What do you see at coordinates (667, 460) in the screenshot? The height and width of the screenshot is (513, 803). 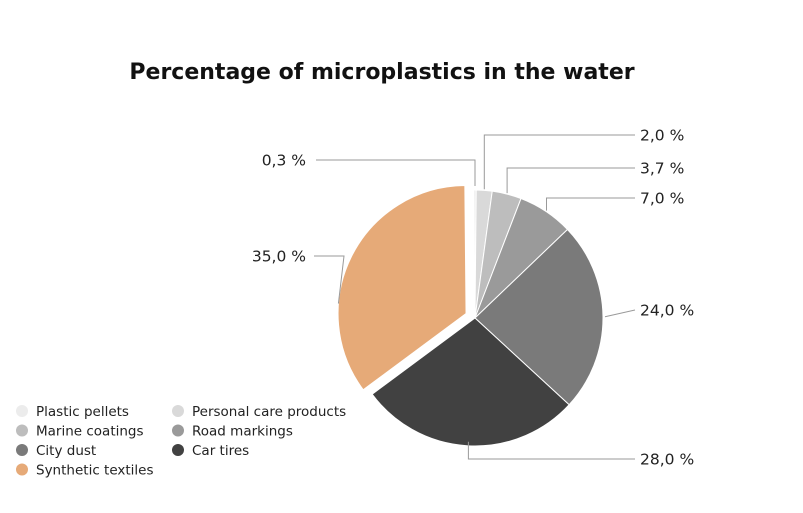 I see `data-label-car-tires: 28,0 %` at bounding box center [667, 460].